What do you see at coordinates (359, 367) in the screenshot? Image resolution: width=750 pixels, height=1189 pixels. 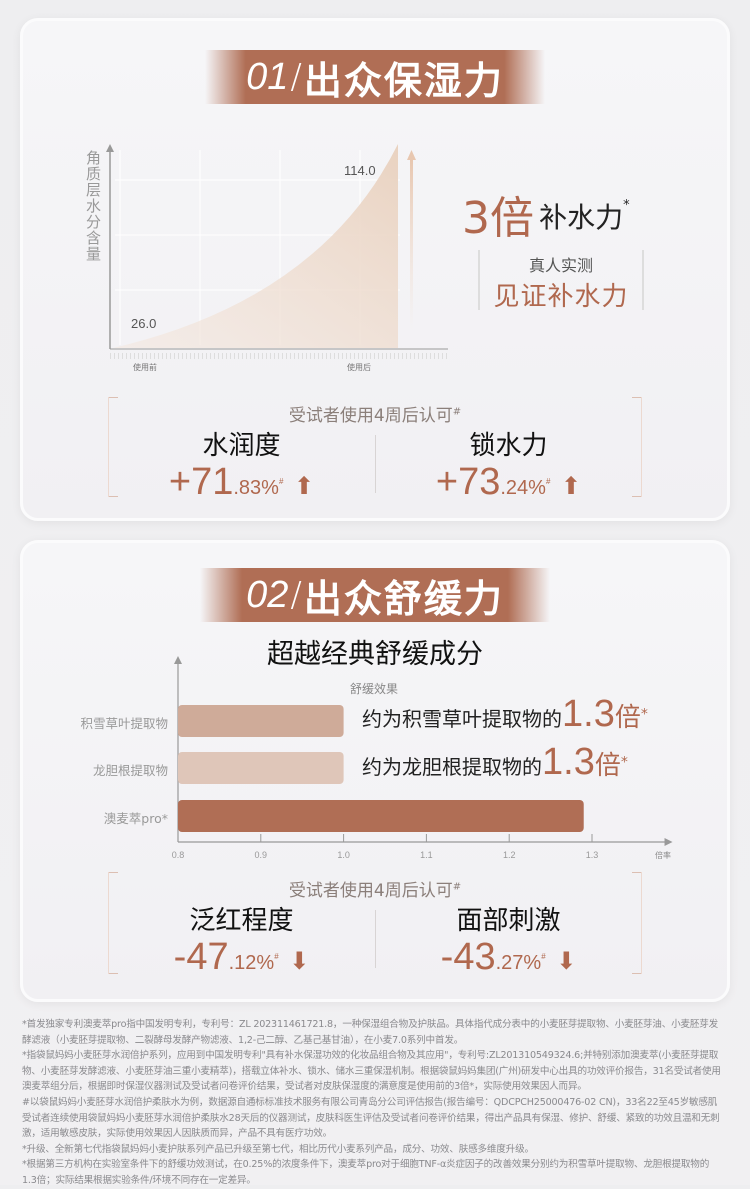 I see `after-label: 使用后` at bounding box center [359, 367].